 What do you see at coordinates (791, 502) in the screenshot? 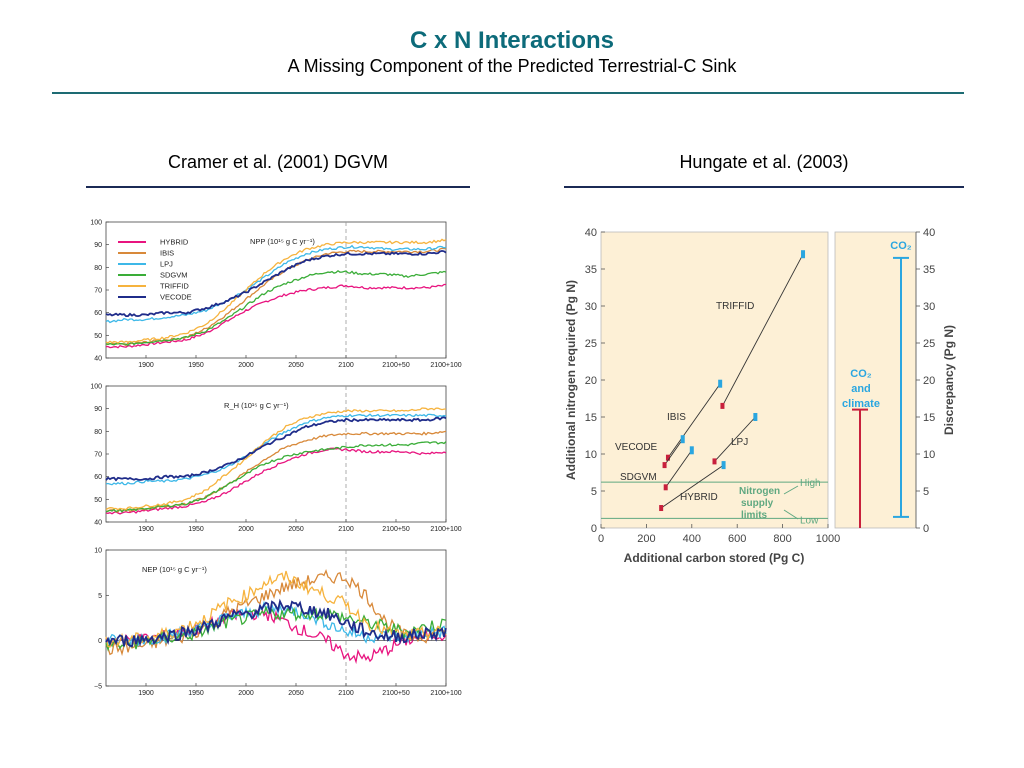
I see `supply-arrows` at bounding box center [791, 502].